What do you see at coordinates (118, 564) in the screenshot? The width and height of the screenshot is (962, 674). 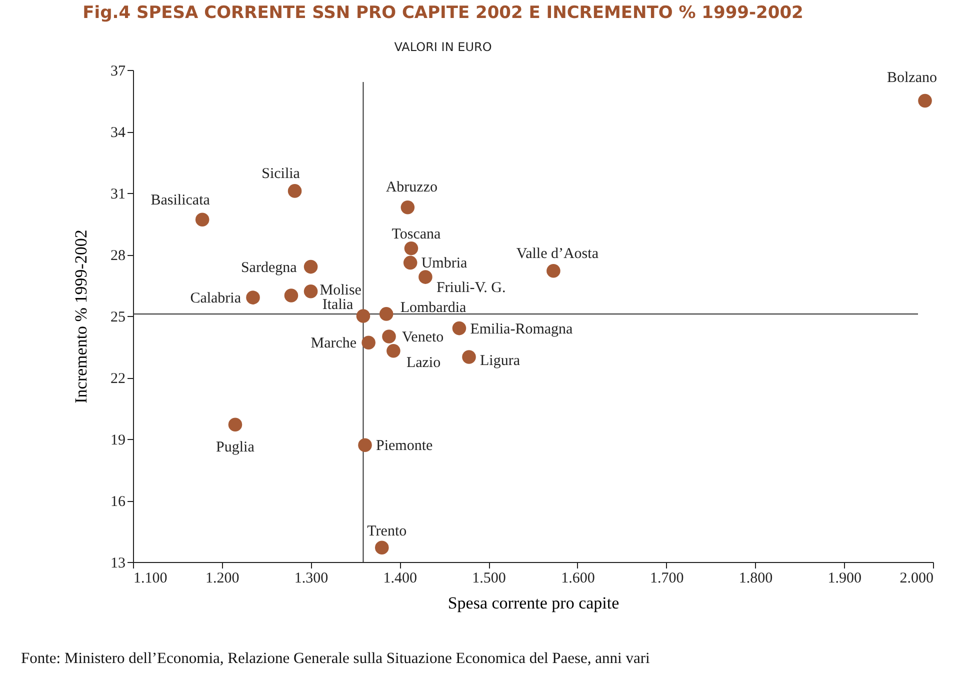 I see `y-tick-label: 13` at bounding box center [118, 564].